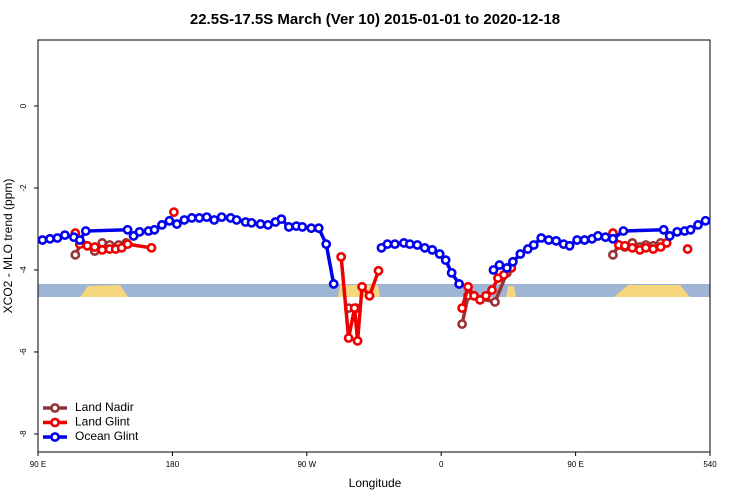 The image size is (750, 500). Describe the element at coordinates (107, 436) in the screenshot. I see `legend-label: Ocean Glint` at that location.